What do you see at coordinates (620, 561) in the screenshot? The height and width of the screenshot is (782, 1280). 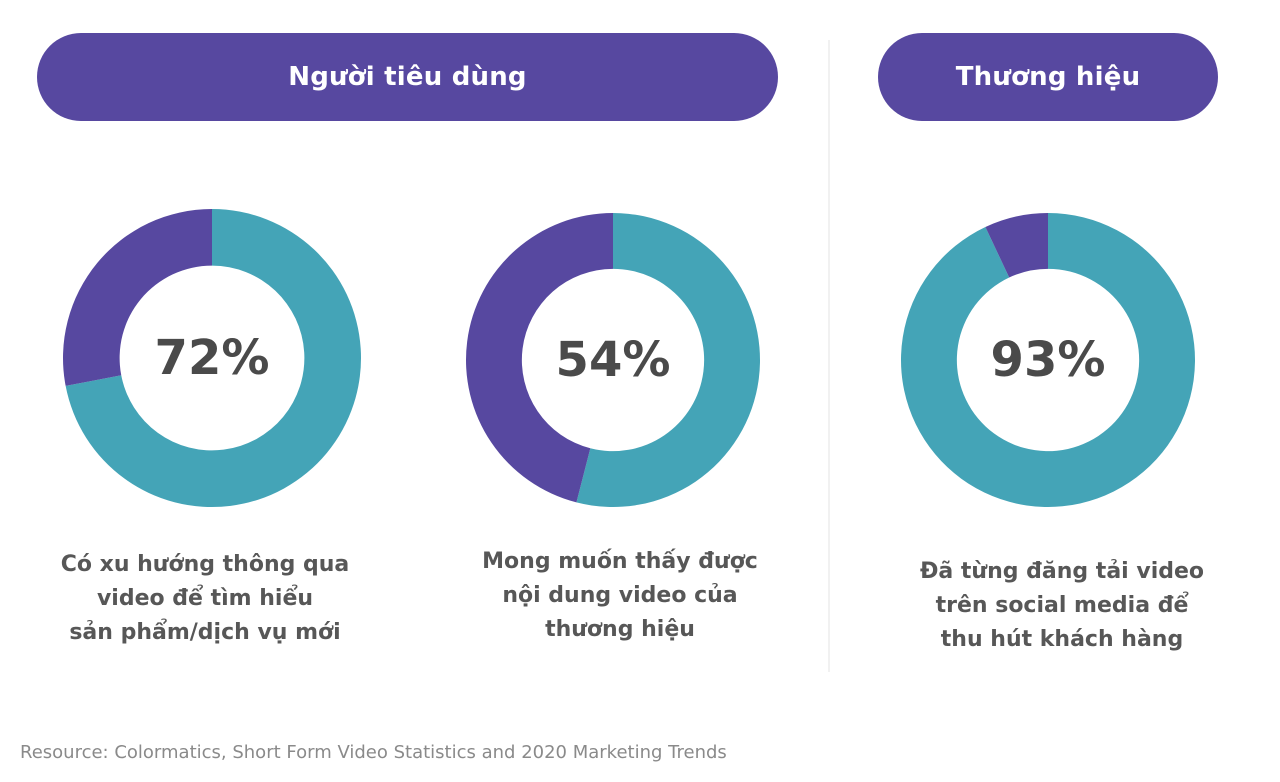 I see `caption-line: Mong muốn thấy được` at bounding box center [620, 561].